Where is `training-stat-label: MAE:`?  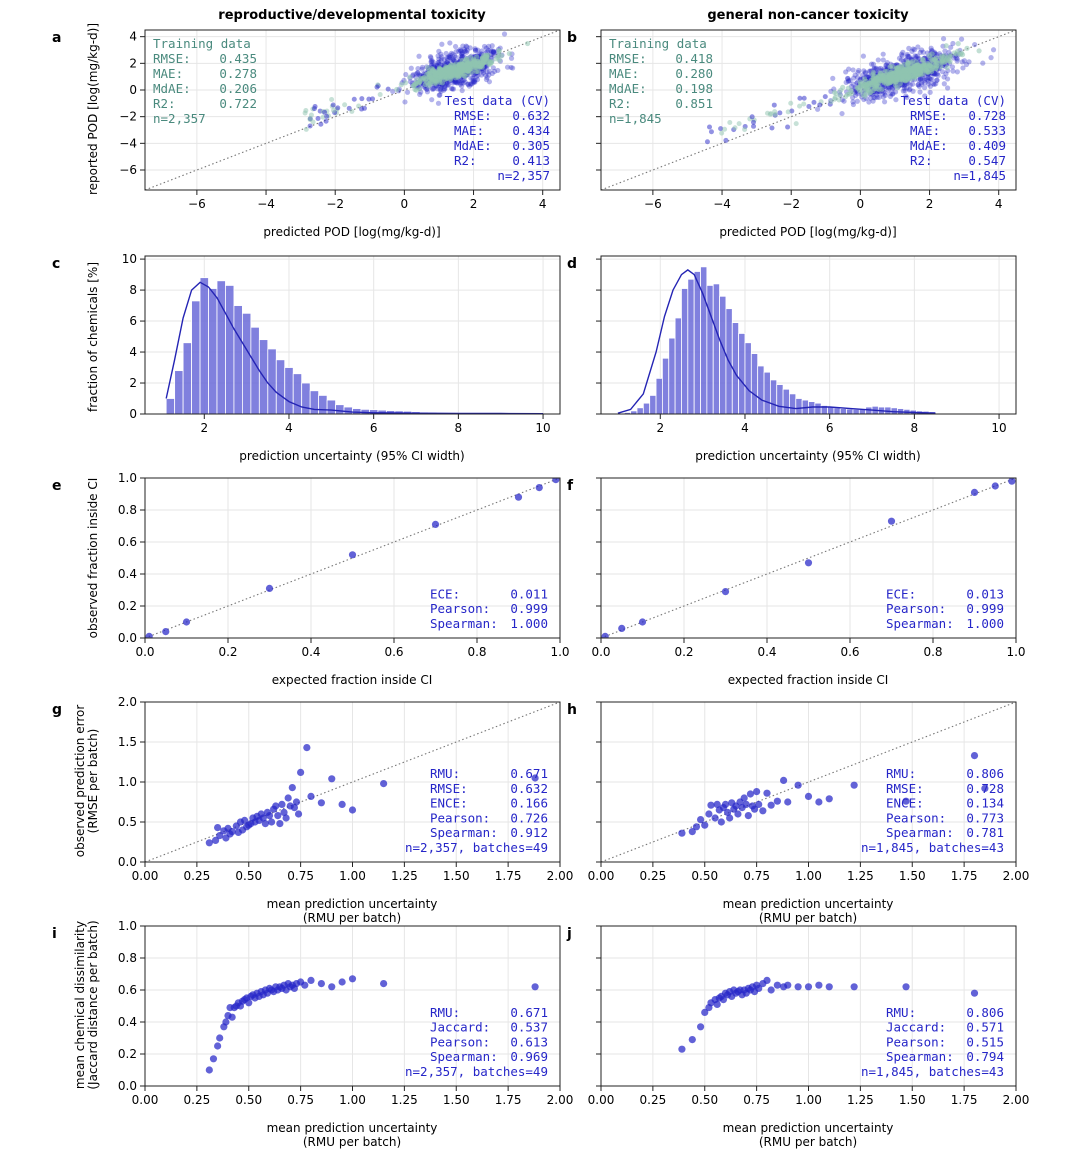 training-stat-label: MAE: is located at coordinates (168, 73).